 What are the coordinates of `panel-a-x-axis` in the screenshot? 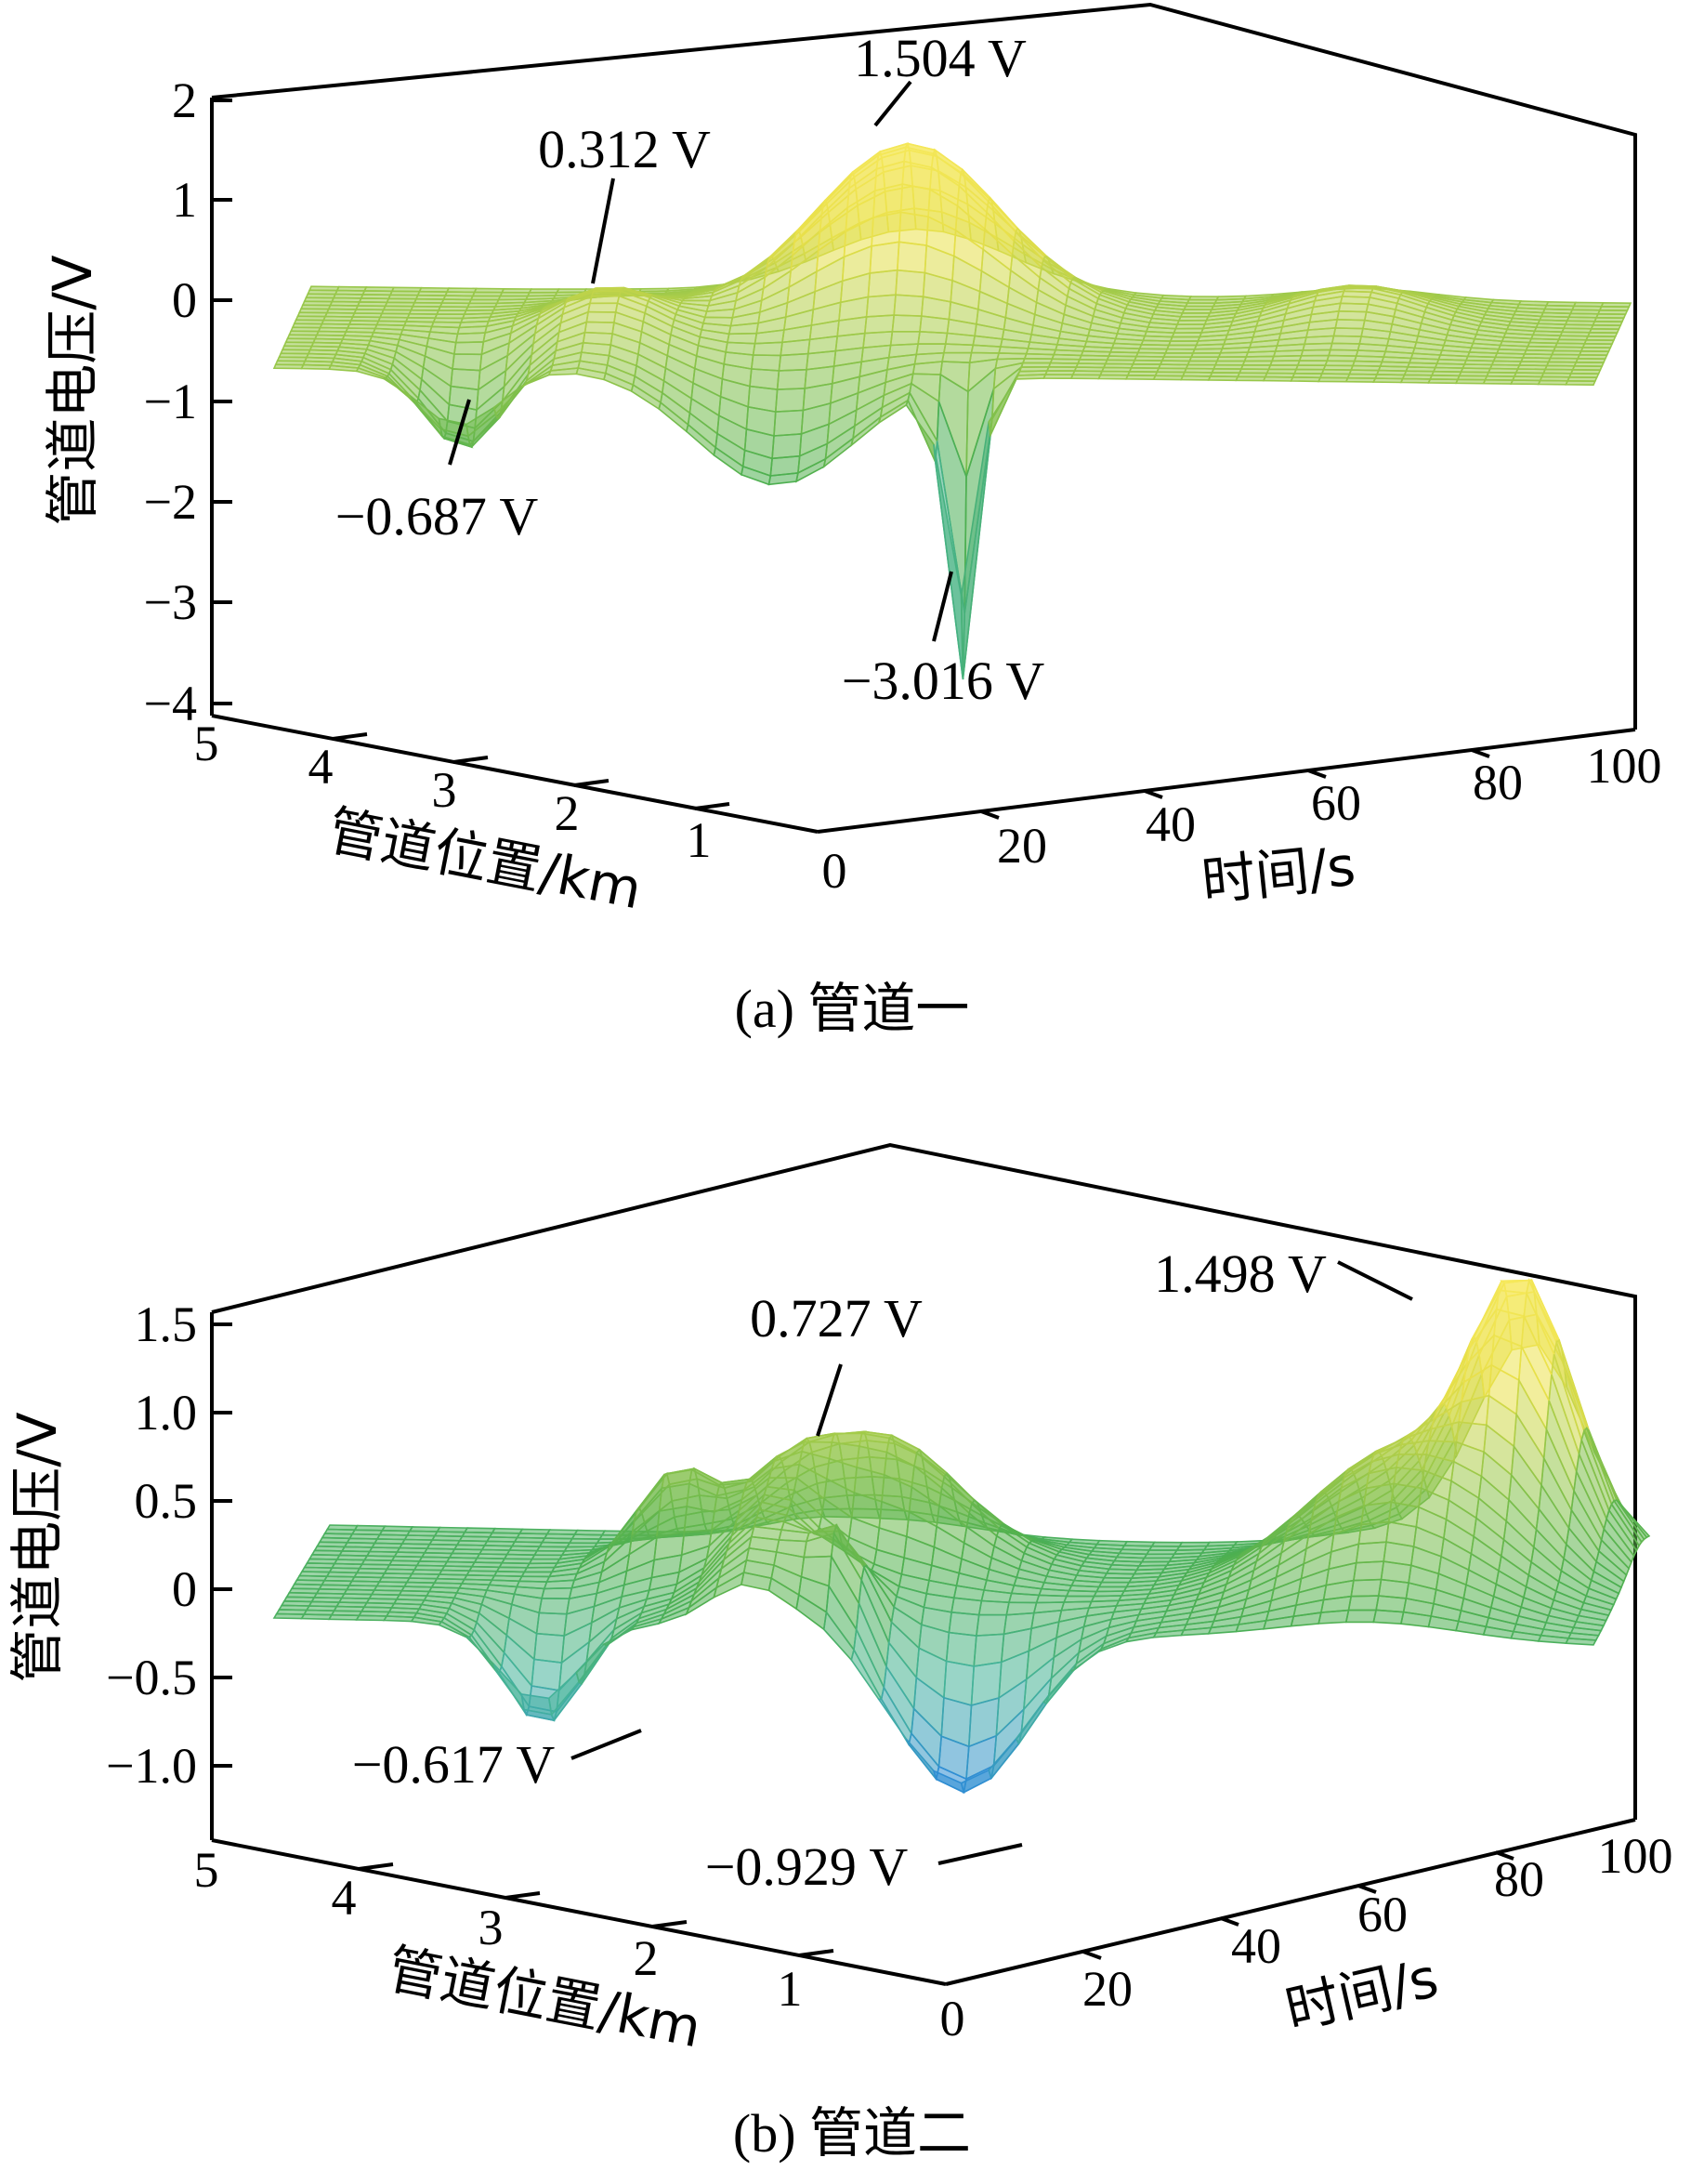 It's located at (515, 774).